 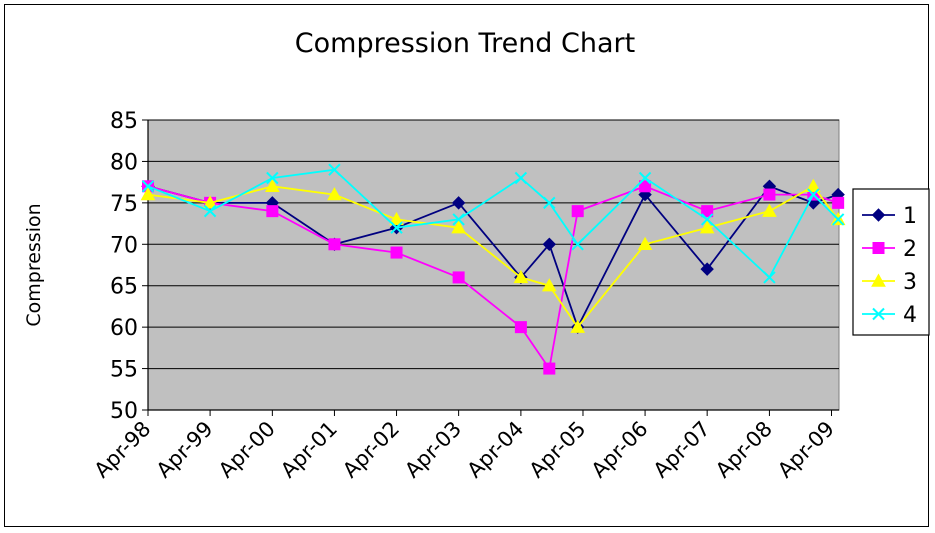 What do you see at coordinates (889, 249) in the screenshot?
I see `legend-item-2: 2` at bounding box center [889, 249].